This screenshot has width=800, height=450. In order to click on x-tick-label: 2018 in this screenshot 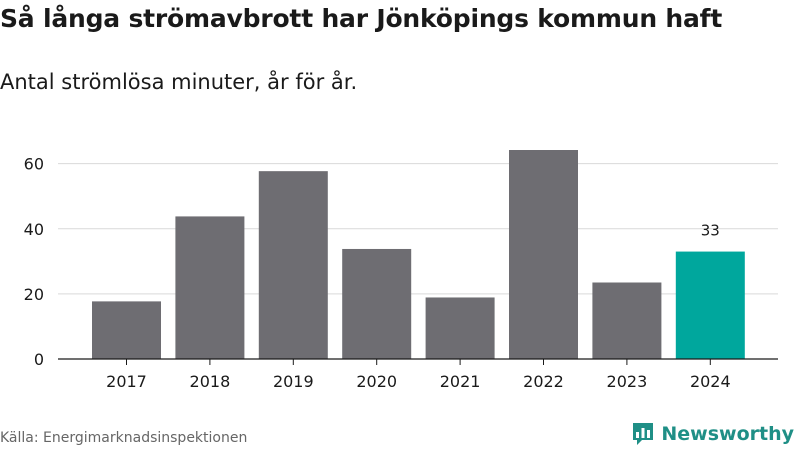, I will do `click(210, 381)`.